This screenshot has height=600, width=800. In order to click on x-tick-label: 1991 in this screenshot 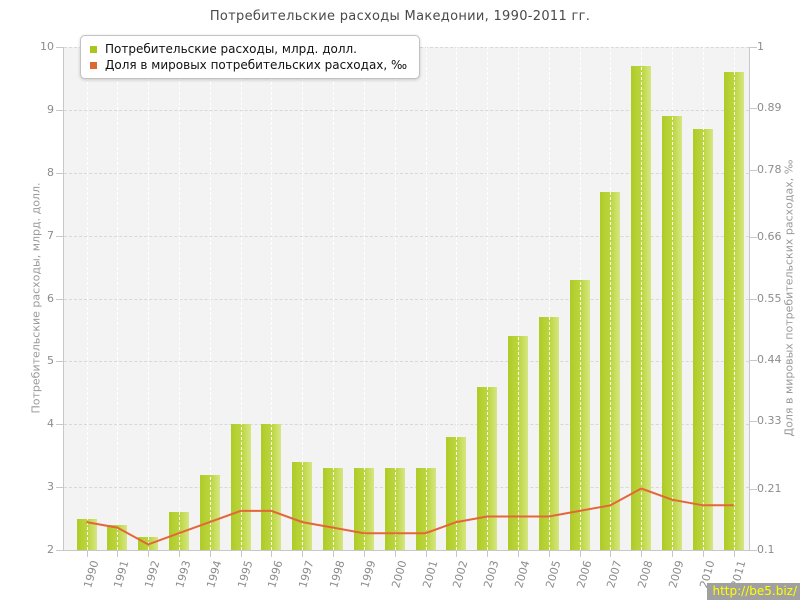, I will do `click(121, 574)`.